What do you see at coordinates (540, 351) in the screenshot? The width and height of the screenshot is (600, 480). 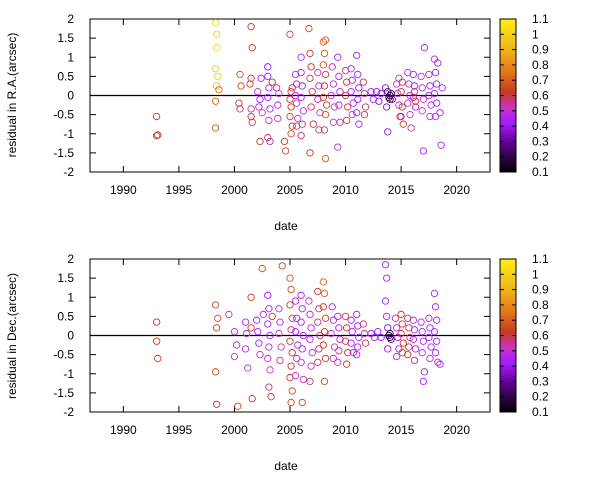 I see `dec-colorbar-label: 0.5` at bounding box center [540, 351].